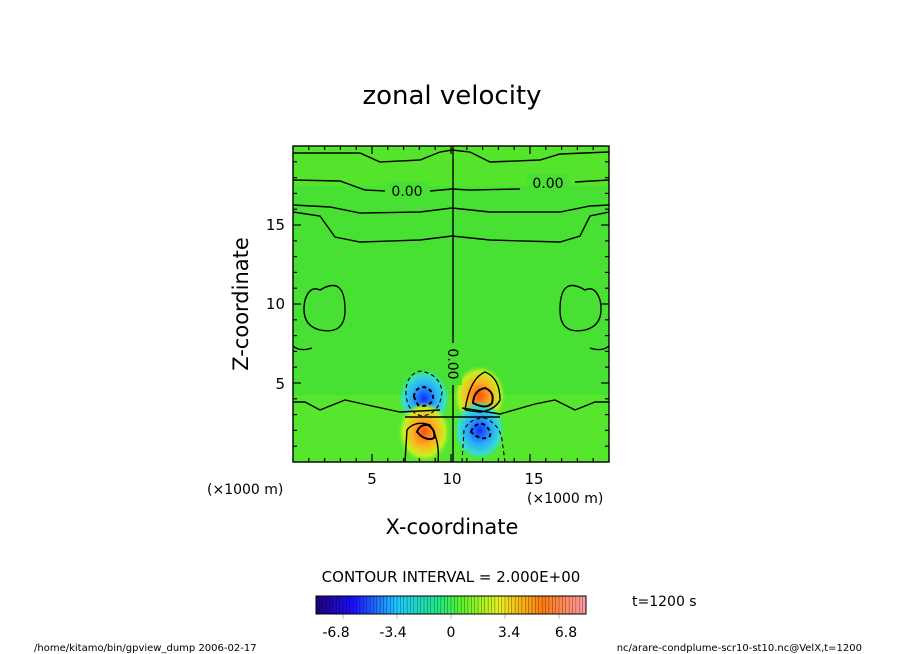 This screenshot has width=904, height=654. Describe the element at coordinates (335, 633) in the screenshot. I see `colorbar-tick-neg68: -6.8` at that location.